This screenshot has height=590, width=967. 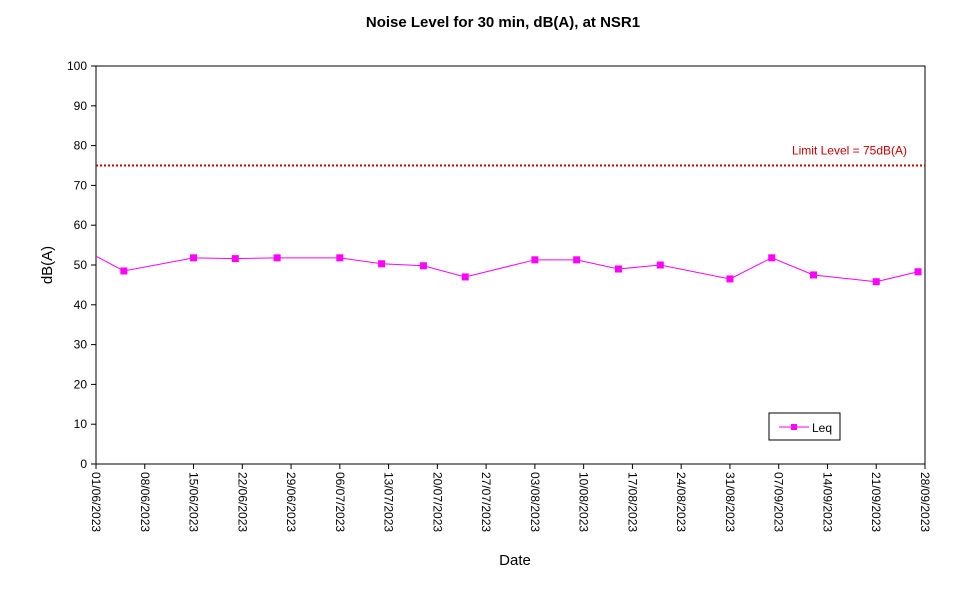 I want to click on limit-label: Limit Level = 75dB(A), so click(x=849, y=151).